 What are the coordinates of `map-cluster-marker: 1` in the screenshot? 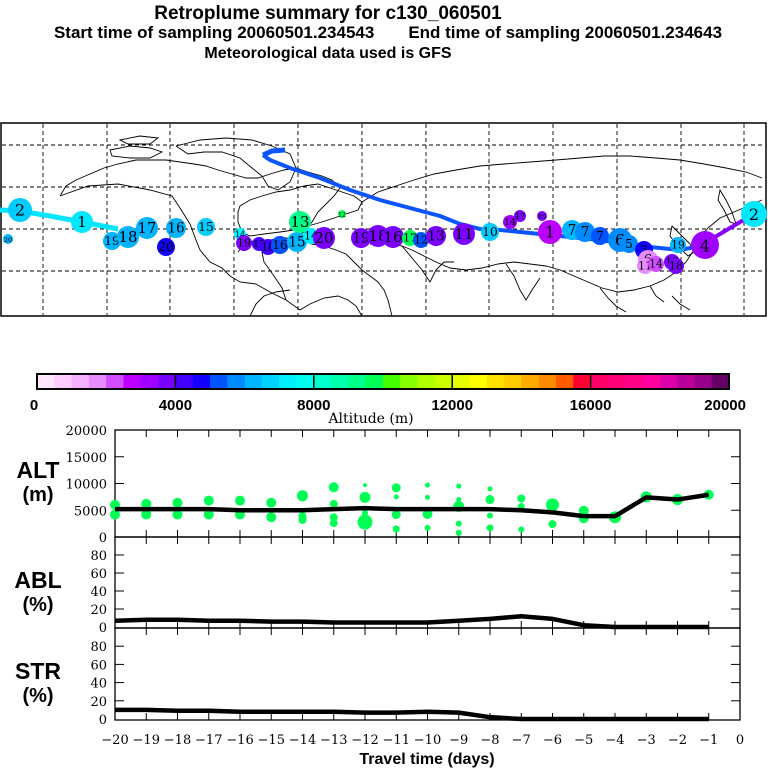 It's located at (82, 222).